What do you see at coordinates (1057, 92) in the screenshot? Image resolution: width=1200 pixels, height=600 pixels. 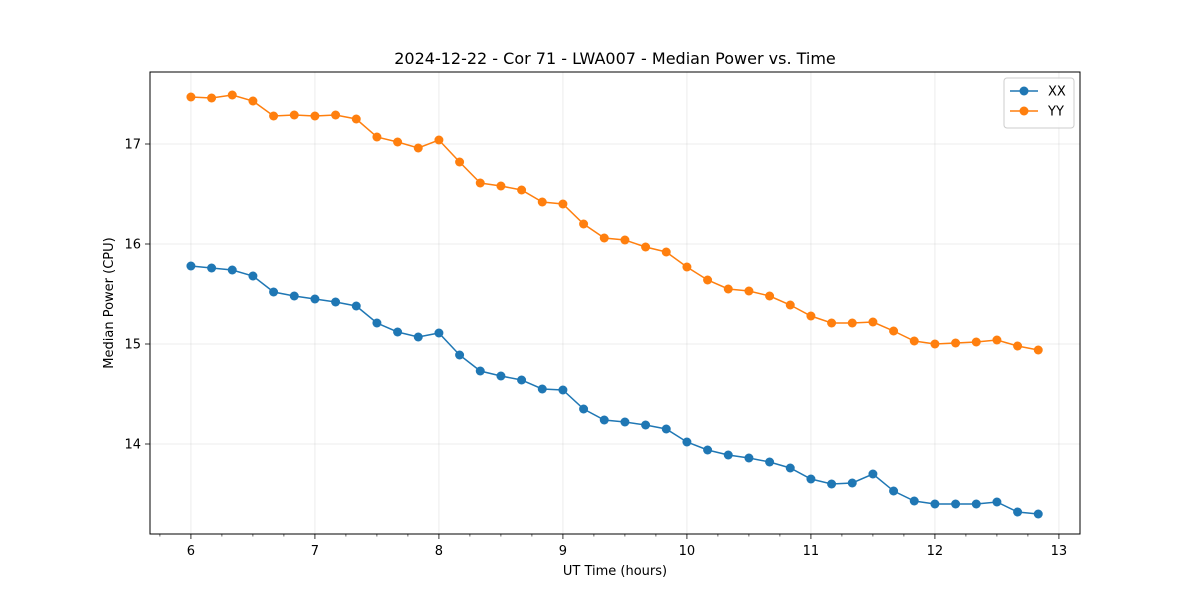 I see `legend-label-xx: XX` at bounding box center [1057, 92].